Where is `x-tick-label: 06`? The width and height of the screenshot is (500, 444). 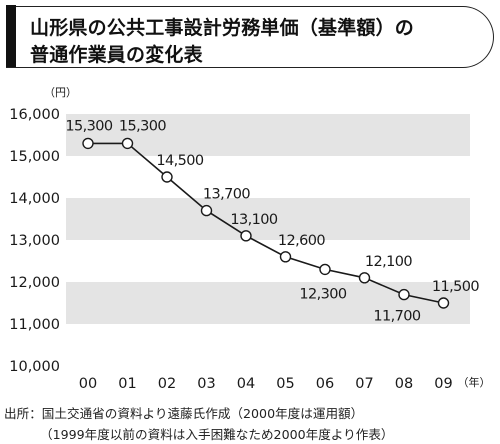 x-tick-label: 06 is located at coordinates (325, 384).